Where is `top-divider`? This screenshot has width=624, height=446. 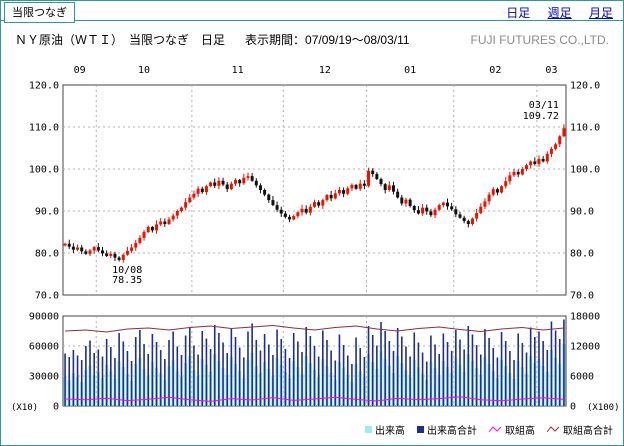
top-divider is located at coordinates (312, 20).